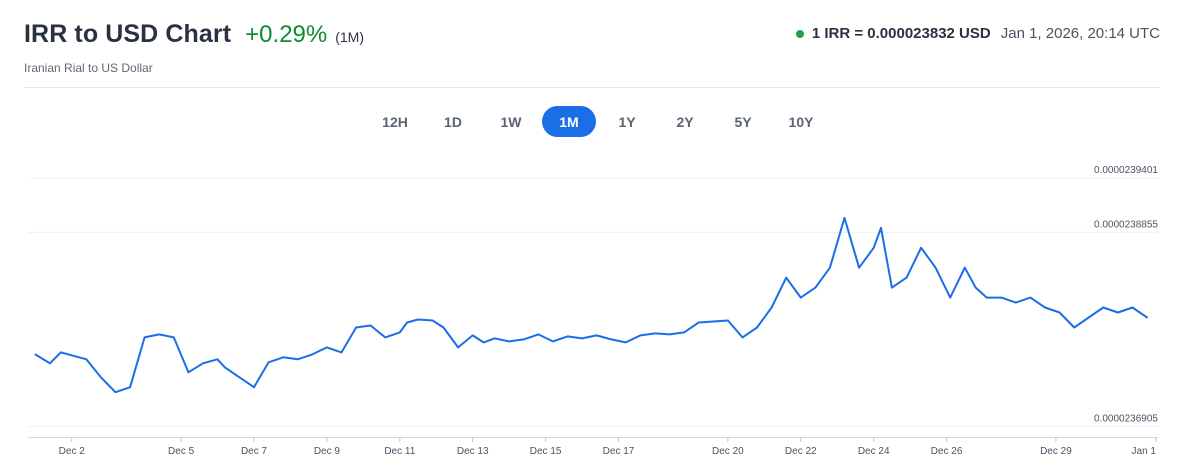 The width and height of the screenshot is (1188, 466). Describe the element at coordinates (947, 451) in the screenshot. I see `x-tick-label: Dec 26` at that location.